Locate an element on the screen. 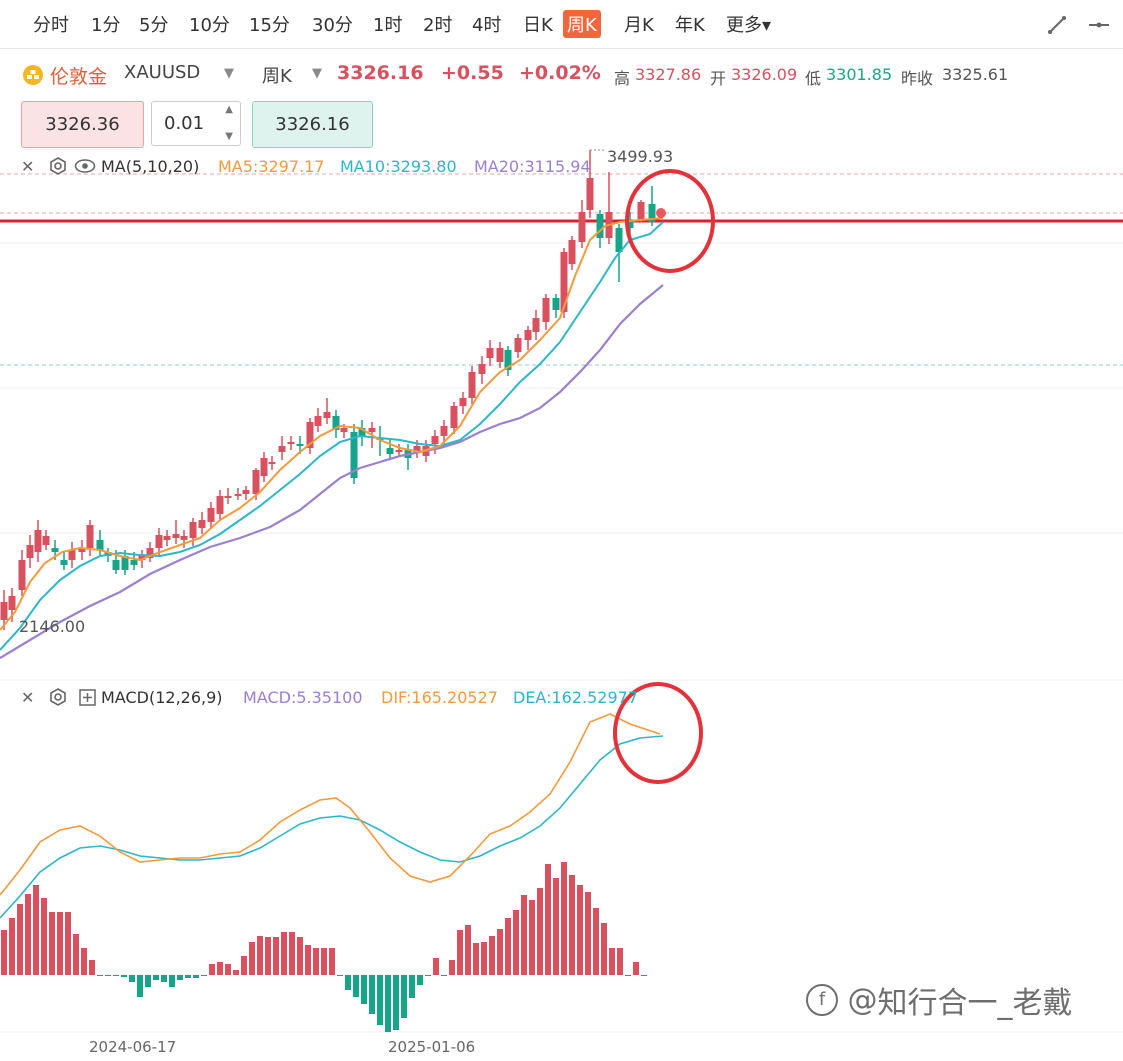 The width and height of the screenshot is (1123, 1061). lot-size-stepper: 0.01 ▲ ▼ is located at coordinates (196, 123).